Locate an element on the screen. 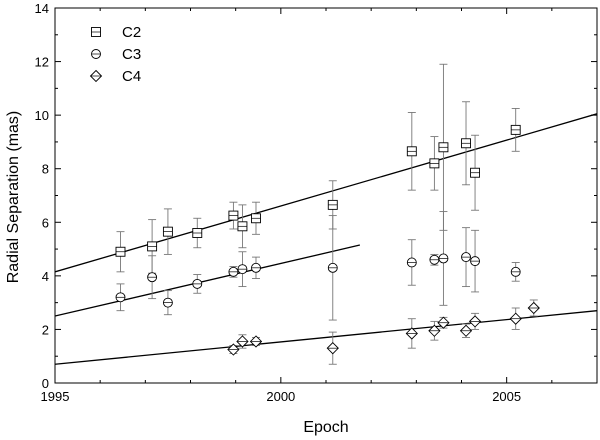  legend-label-c3: C3 is located at coordinates (131, 54).